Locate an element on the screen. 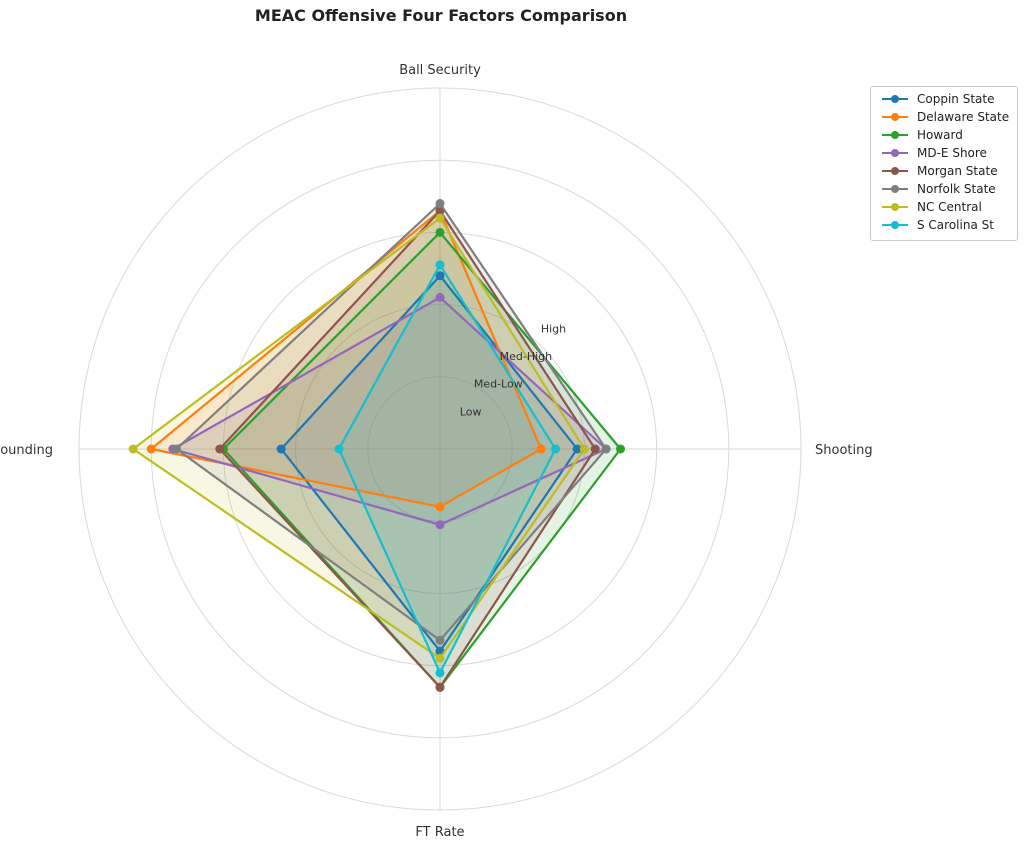 The image size is (1024, 845). legend-item: Howard is located at coordinates (944, 135).